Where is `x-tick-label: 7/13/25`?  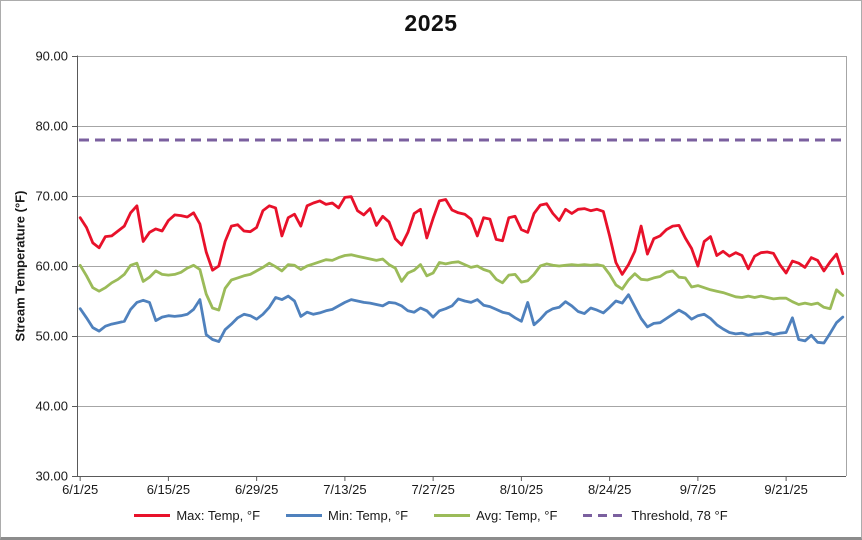
x-tick-label: 7/13/25 is located at coordinates (344, 489).